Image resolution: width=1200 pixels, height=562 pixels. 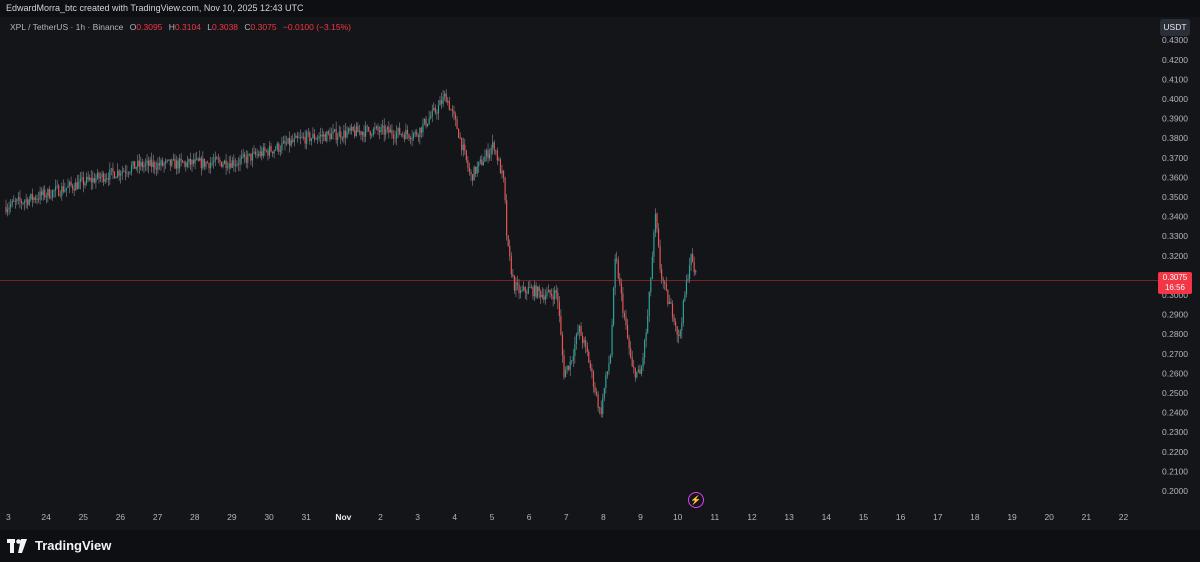 I want to click on close-value: 0.3075, so click(x=263, y=27).